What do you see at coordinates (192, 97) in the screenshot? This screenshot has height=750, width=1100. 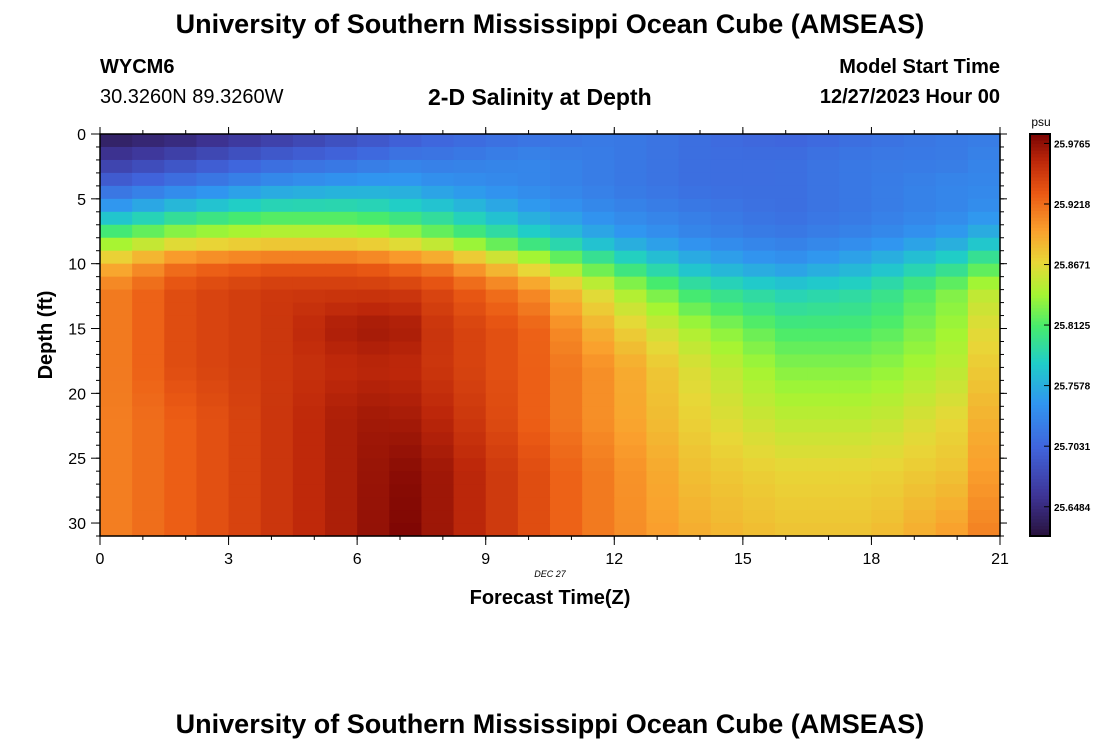 I see `station-coordinates: 30.3260N 89.3260W` at bounding box center [192, 97].